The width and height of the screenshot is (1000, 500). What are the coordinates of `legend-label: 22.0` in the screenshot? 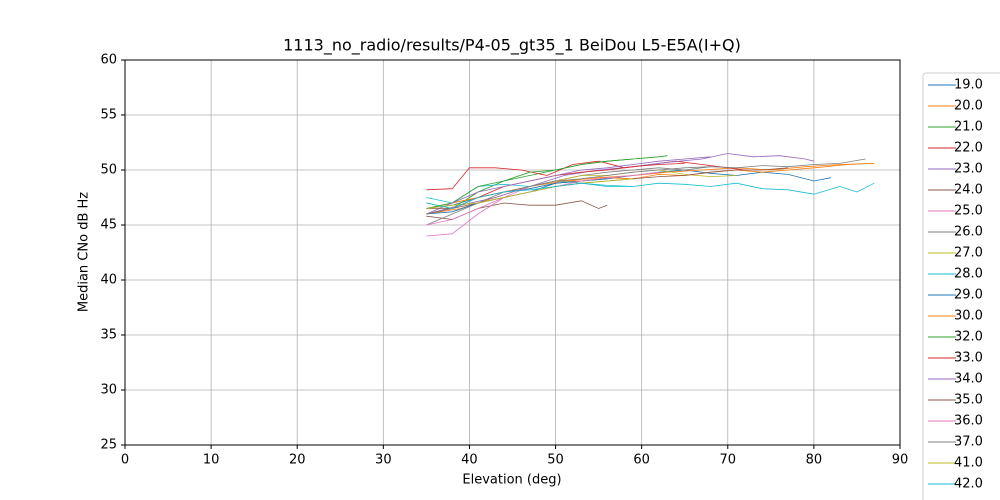 It's located at (968, 148).